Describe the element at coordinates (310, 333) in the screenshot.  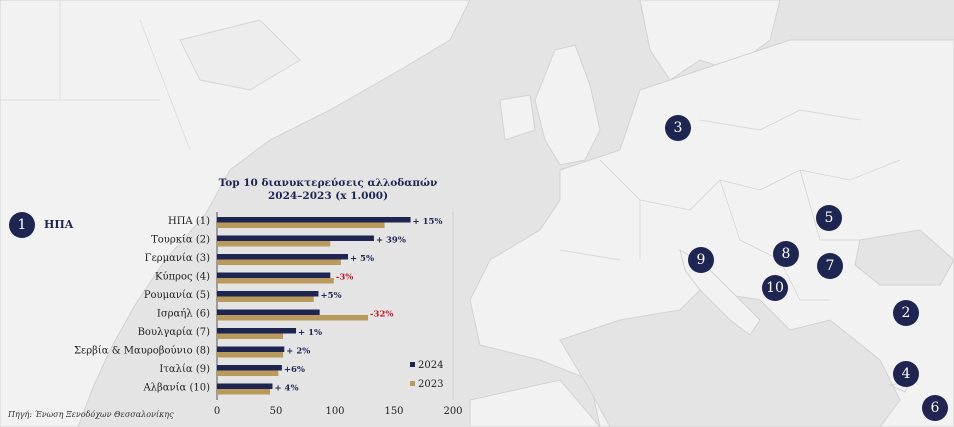
I see `change-annotation: + 1%` at that location.